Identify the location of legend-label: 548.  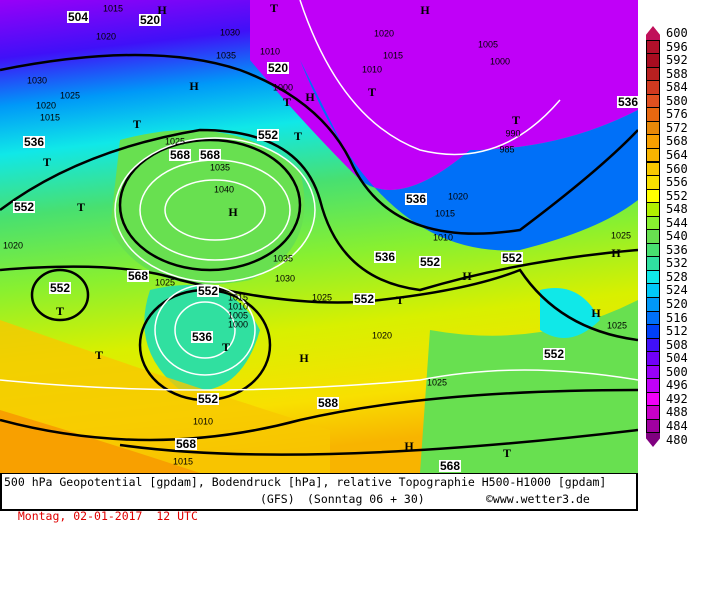
(677, 209).